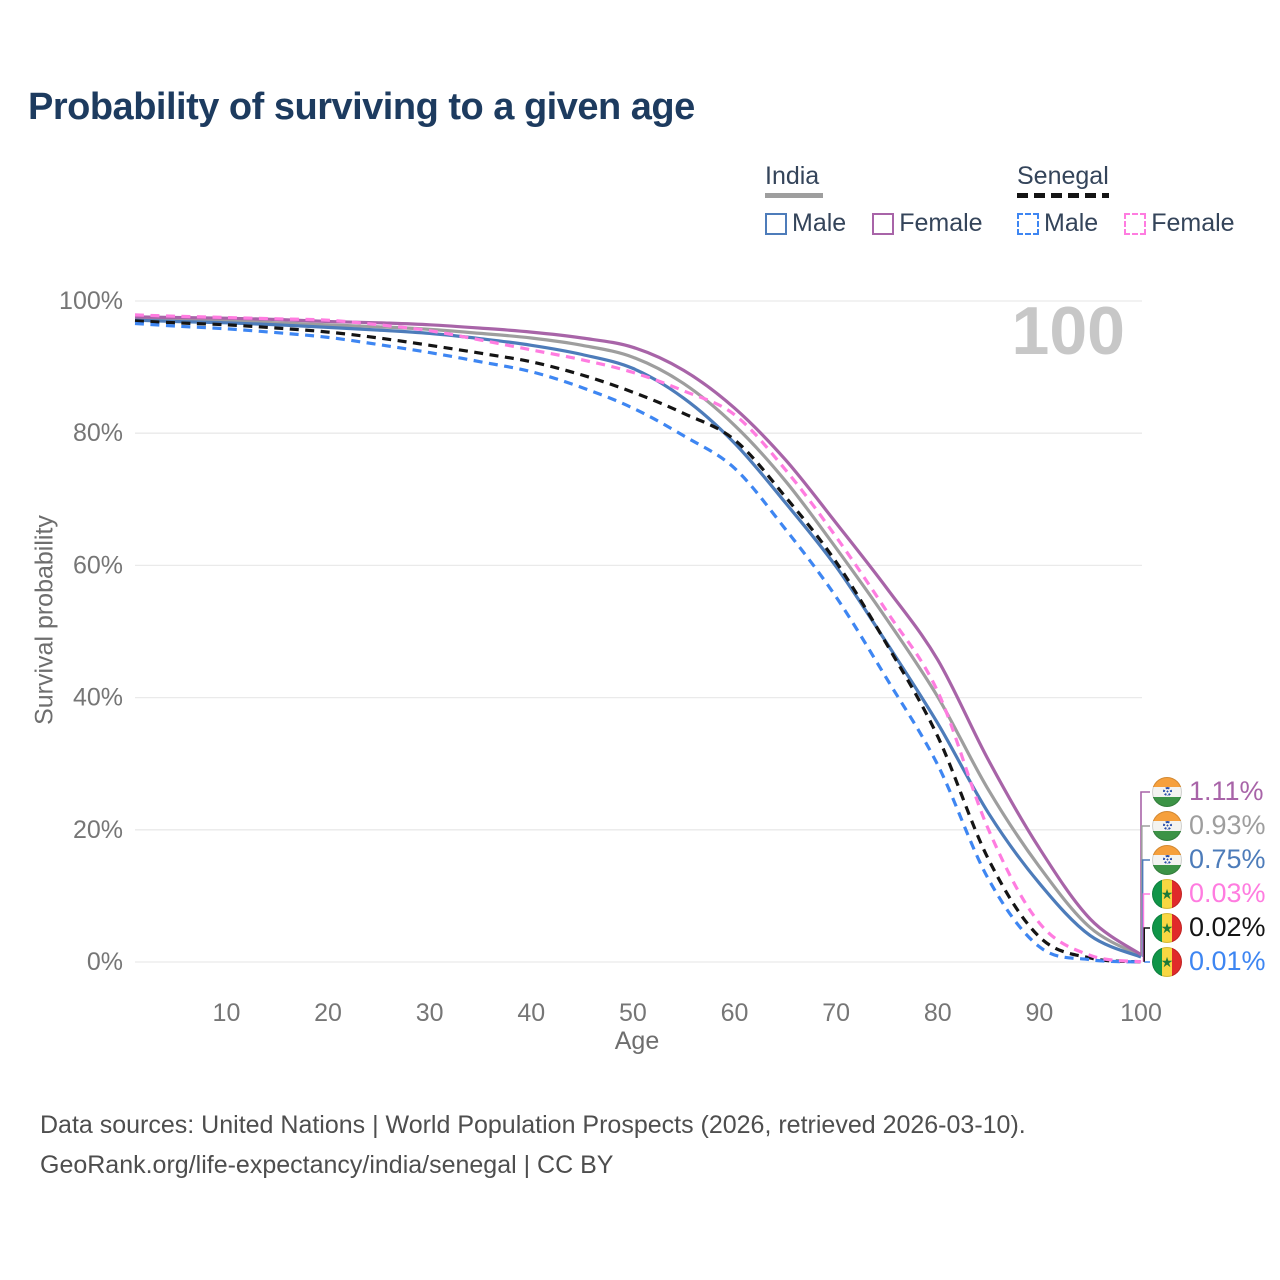  Describe the element at coordinates (430, 1013) in the screenshot. I see `x-tick-label: 30` at that location.